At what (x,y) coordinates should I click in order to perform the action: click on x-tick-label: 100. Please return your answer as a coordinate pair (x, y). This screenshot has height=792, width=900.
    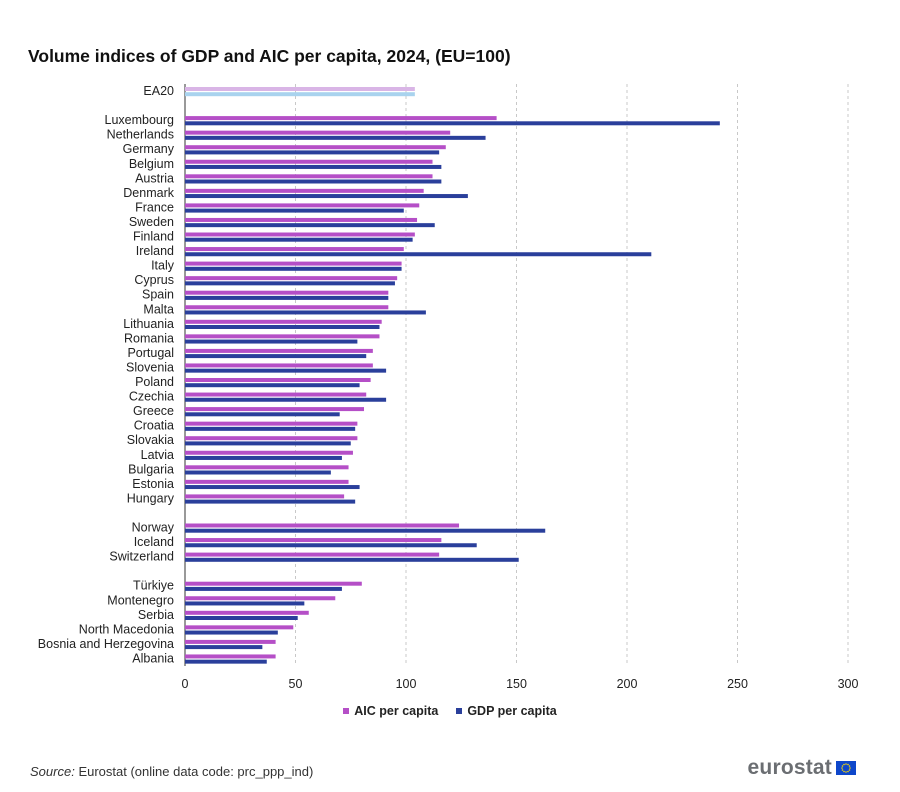
    Looking at the image, I should click on (406, 684).